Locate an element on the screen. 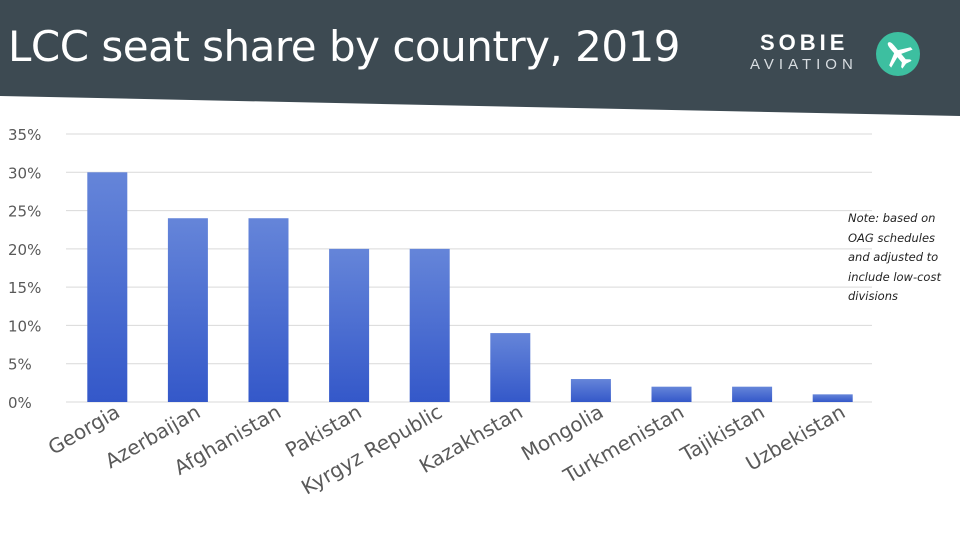  y-tick-label: 25% is located at coordinates (24, 212).